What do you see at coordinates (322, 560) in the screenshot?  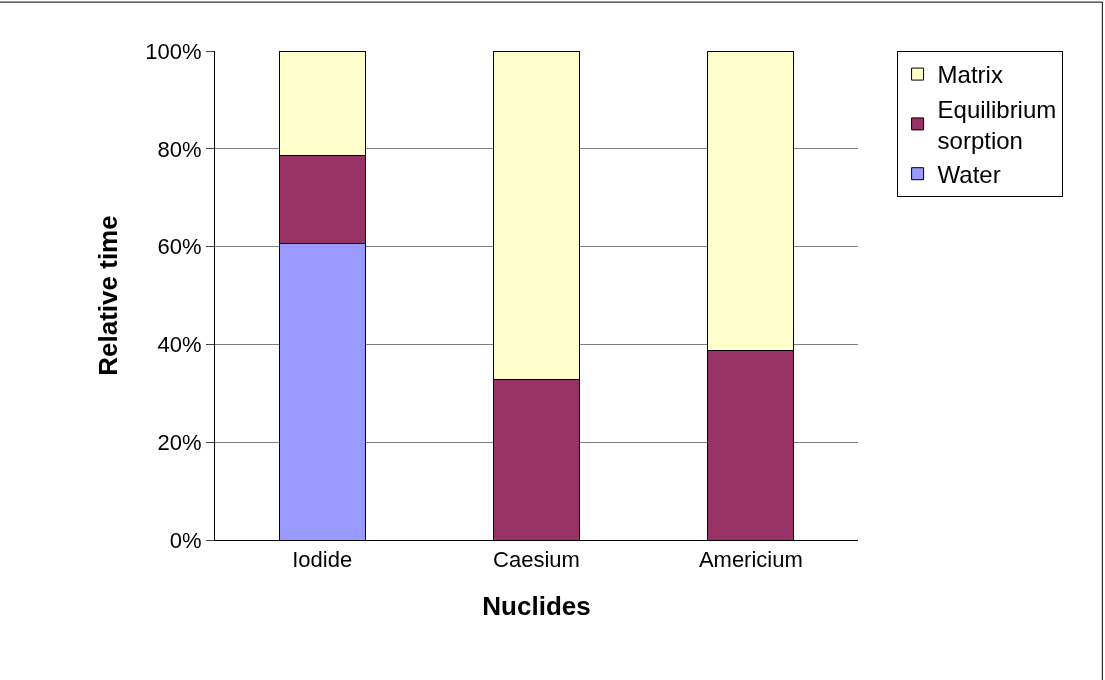 I see `x-tick-label: Iodide` at bounding box center [322, 560].